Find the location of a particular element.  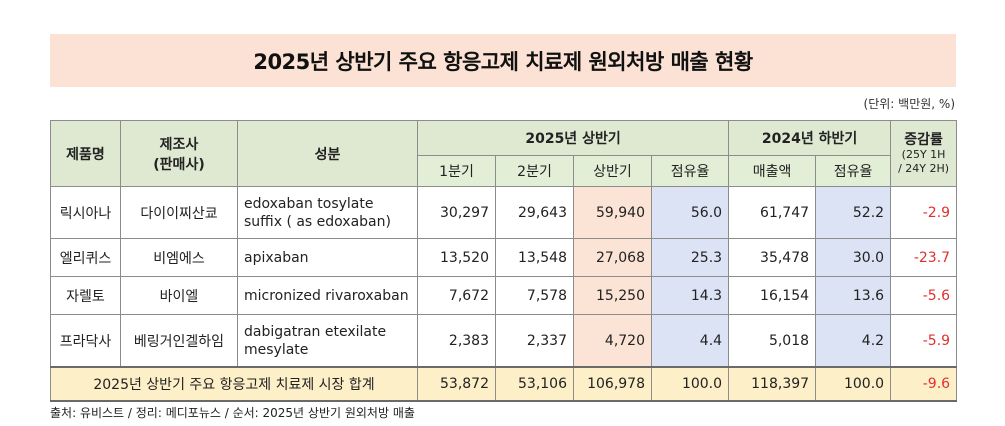

cell-ingredient: edoxaban tosylate suffix ( as edoxaban) is located at coordinates (327, 212).